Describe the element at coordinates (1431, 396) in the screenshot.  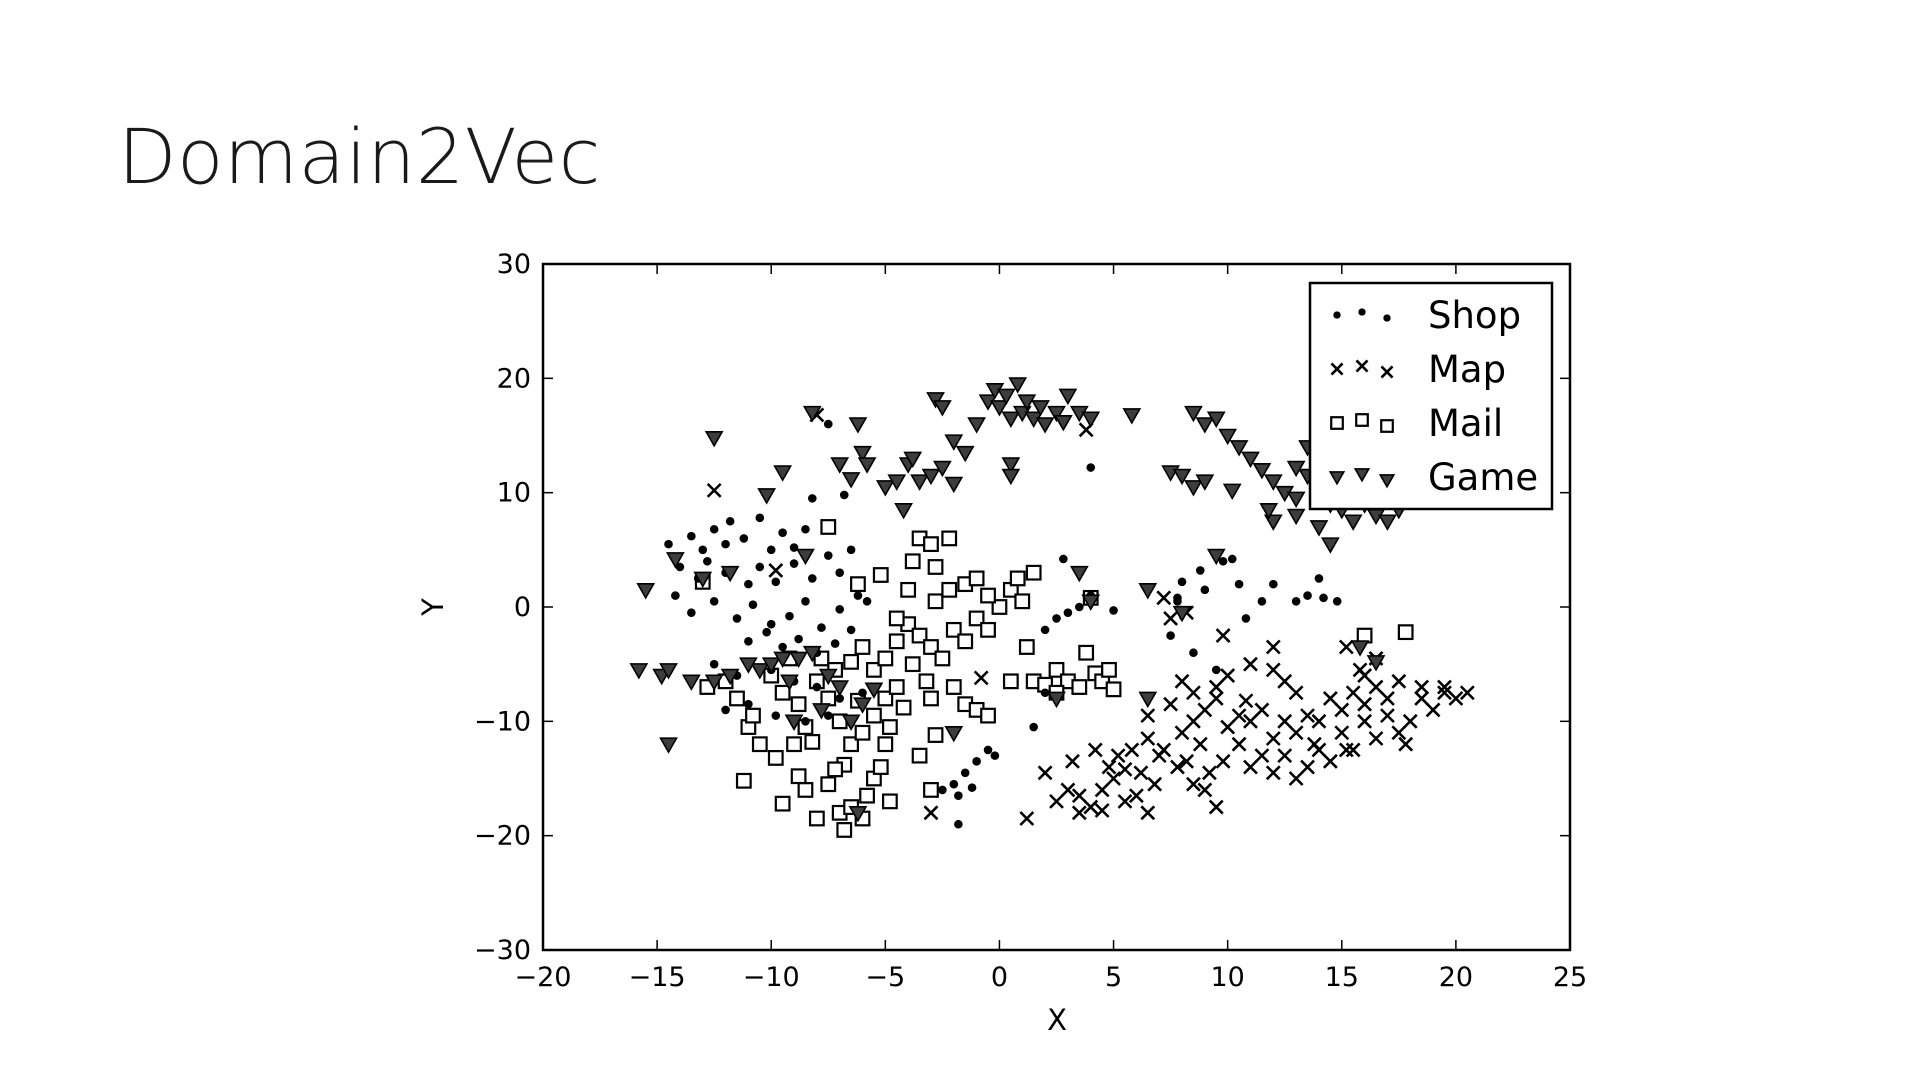
I see `legend-box` at that location.